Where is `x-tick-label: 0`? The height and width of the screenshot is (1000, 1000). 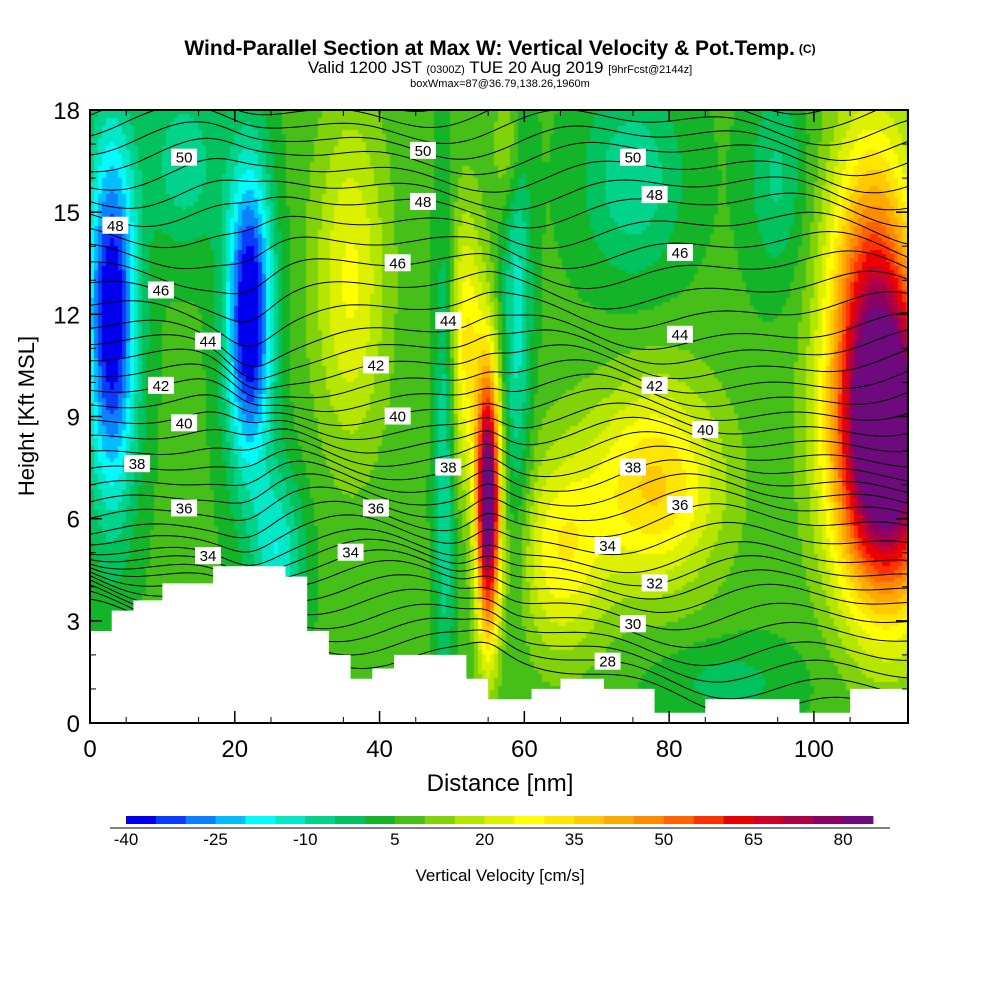
x-tick-label: 0 is located at coordinates (89, 749).